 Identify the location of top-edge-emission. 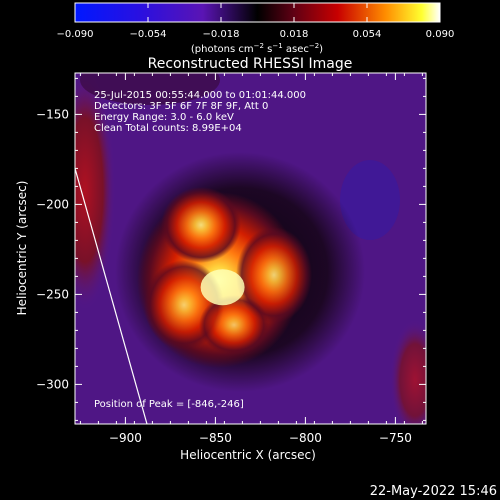
(150, 89).